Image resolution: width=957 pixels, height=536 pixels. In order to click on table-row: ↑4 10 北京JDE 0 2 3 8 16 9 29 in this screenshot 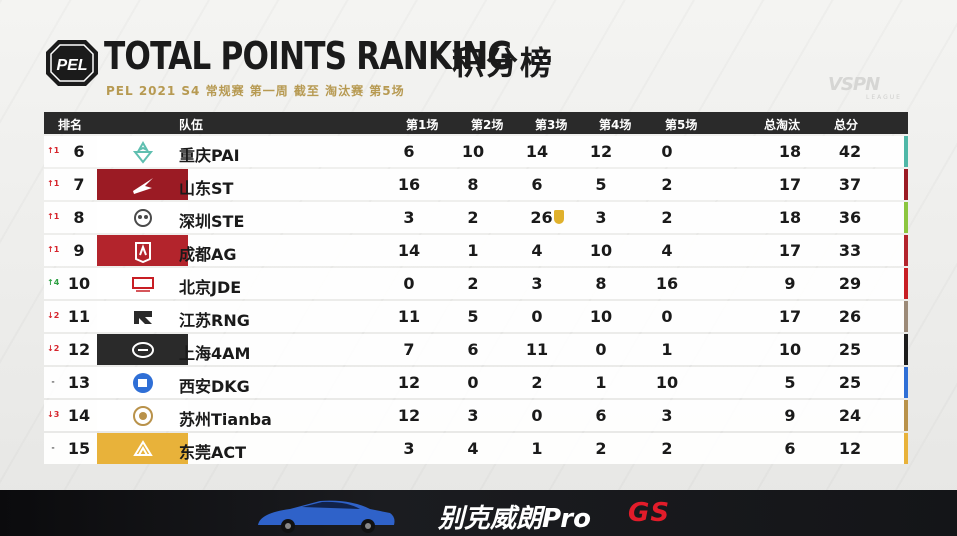, I will do `click(476, 283)`.